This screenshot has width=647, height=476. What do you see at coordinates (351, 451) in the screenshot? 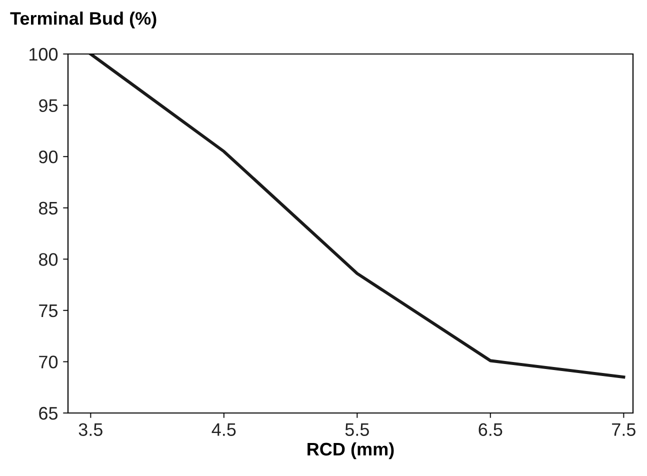
I see `x-axis-title: RCD (mm)` at bounding box center [351, 451].